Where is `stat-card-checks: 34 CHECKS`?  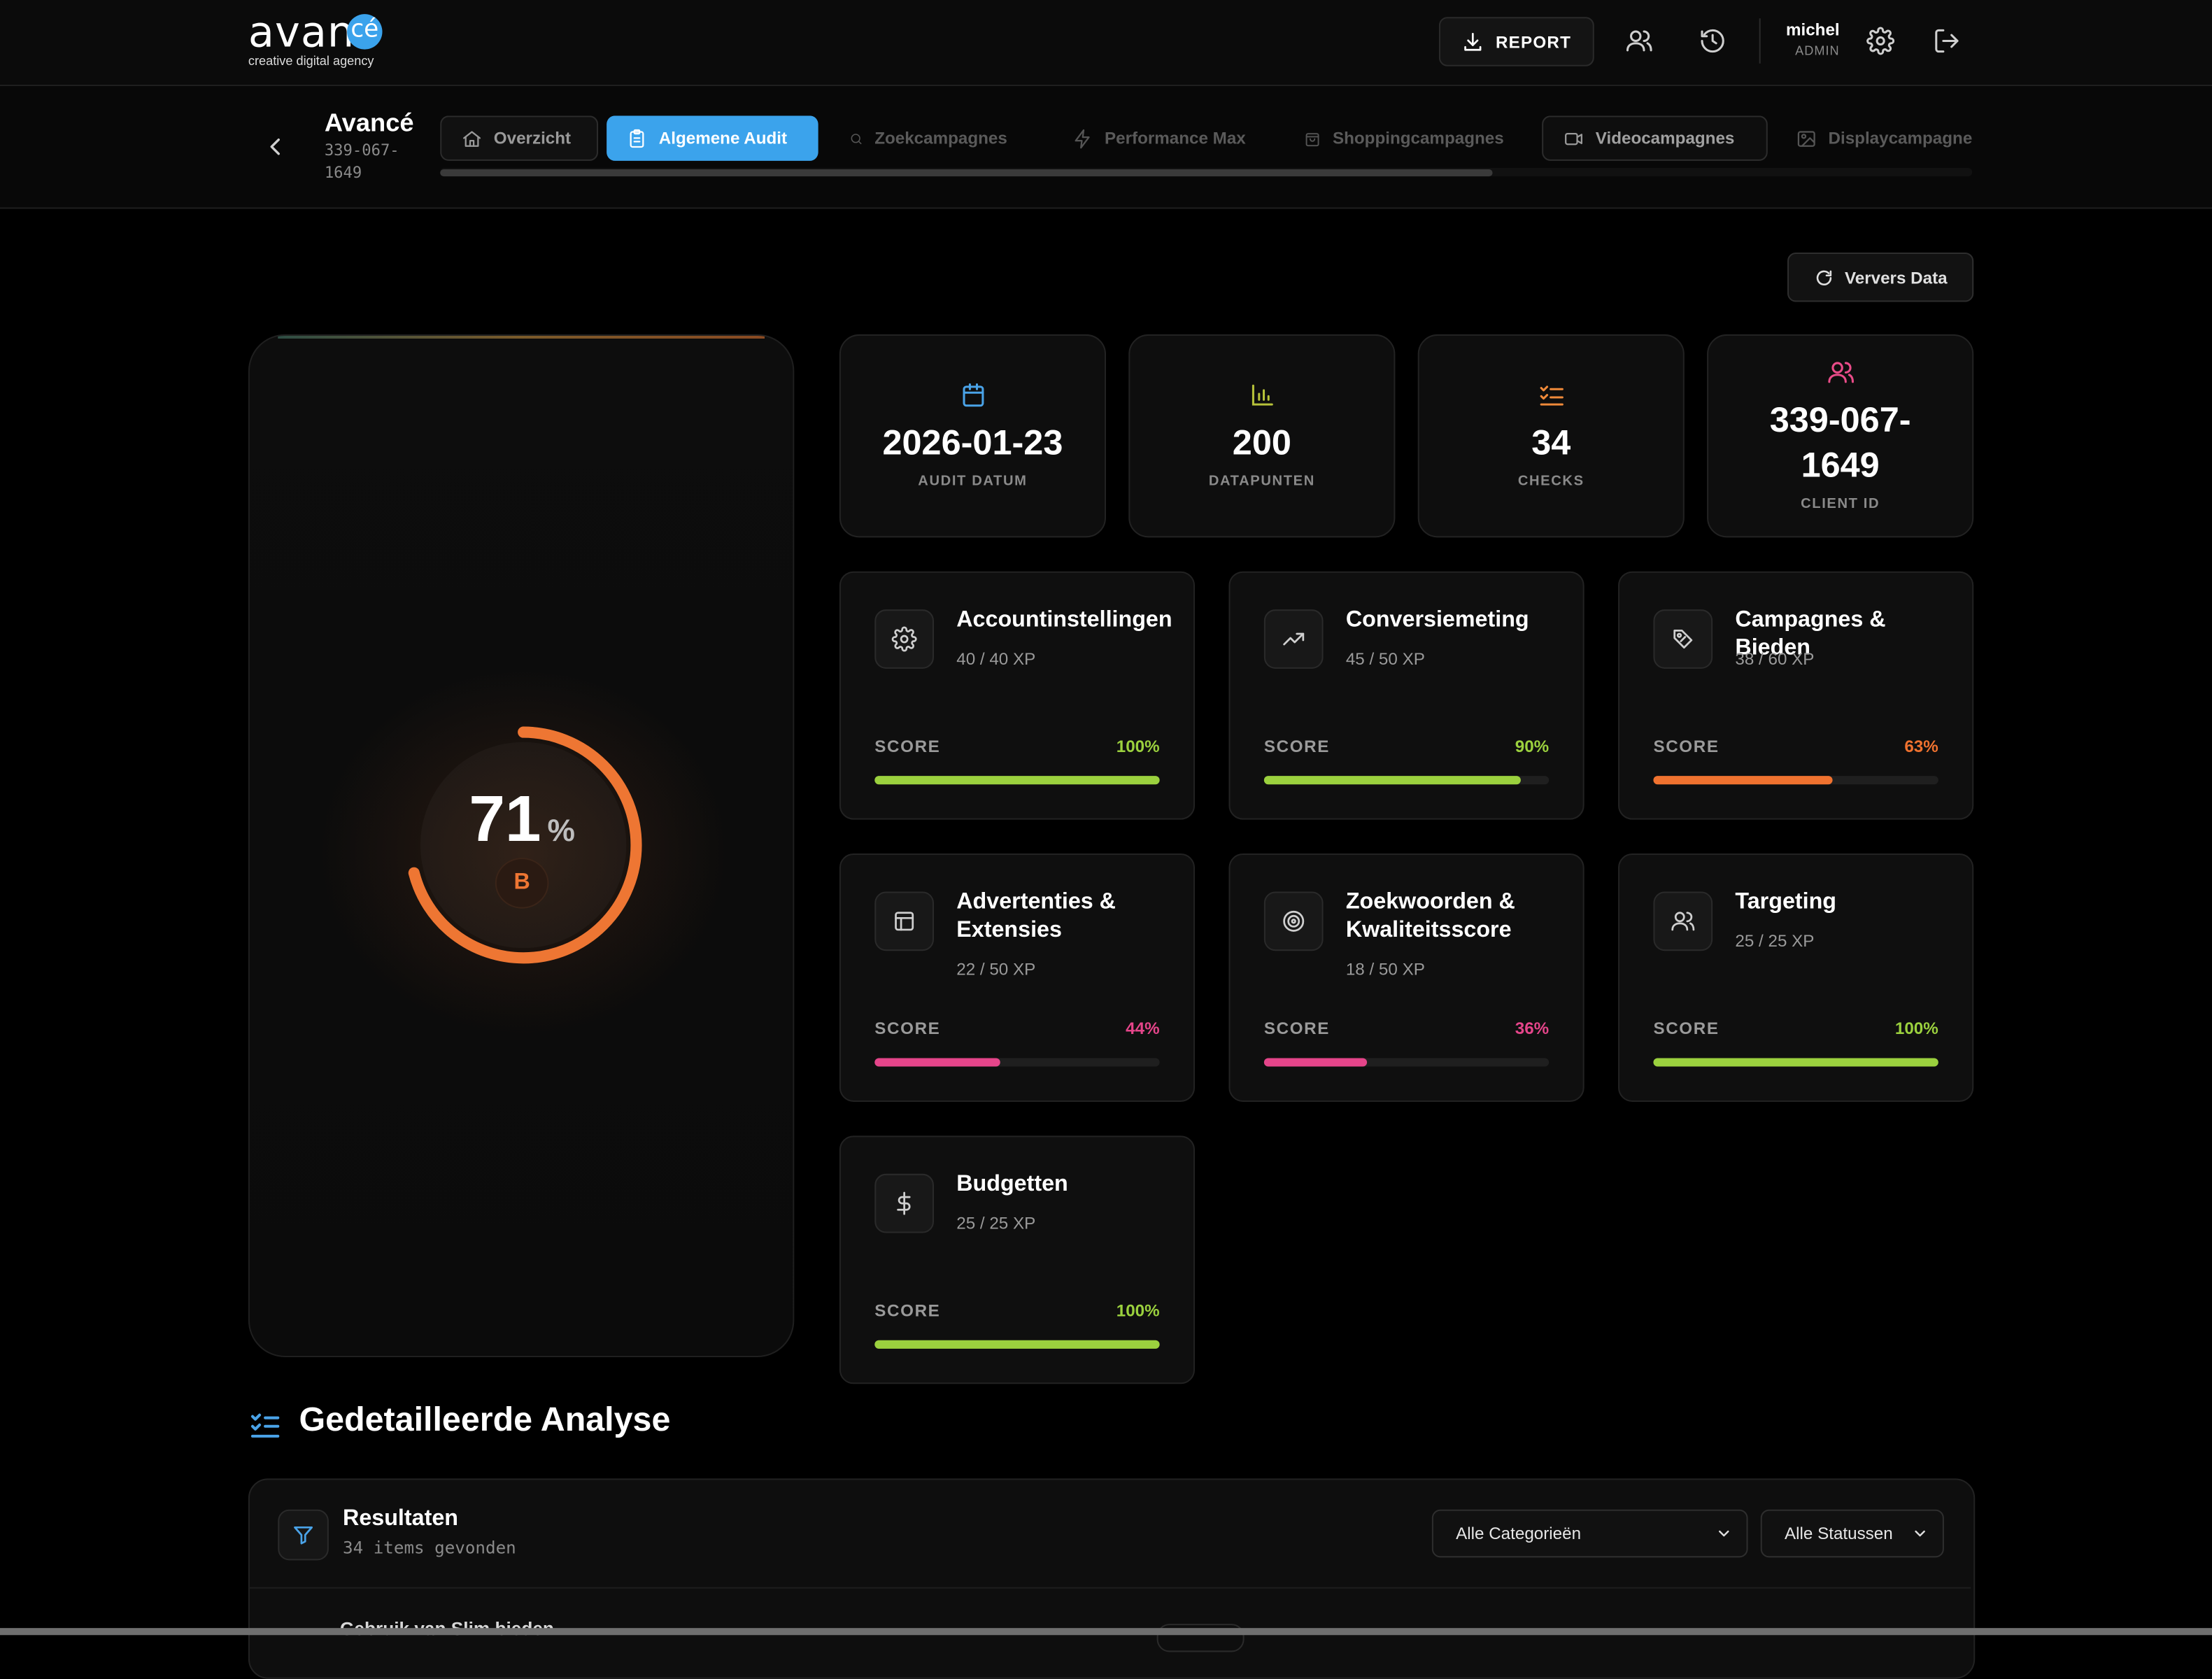 stat-card-checks: 34 CHECKS is located at coordinates (1551, 436).